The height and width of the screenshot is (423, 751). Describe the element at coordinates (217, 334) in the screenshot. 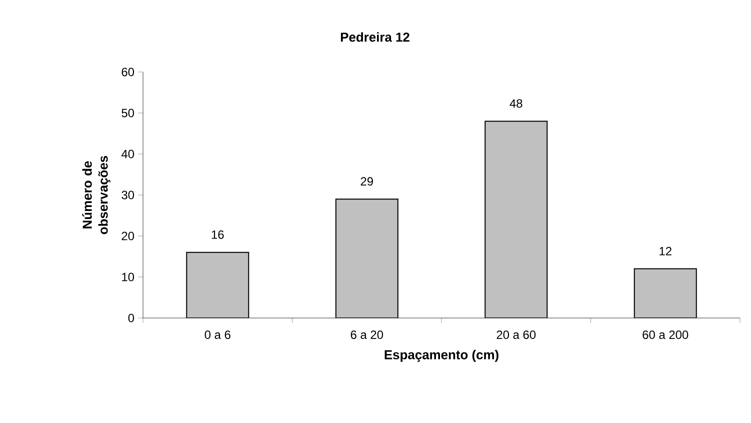

I see `x-tick-label: 0 a 6` at that location.